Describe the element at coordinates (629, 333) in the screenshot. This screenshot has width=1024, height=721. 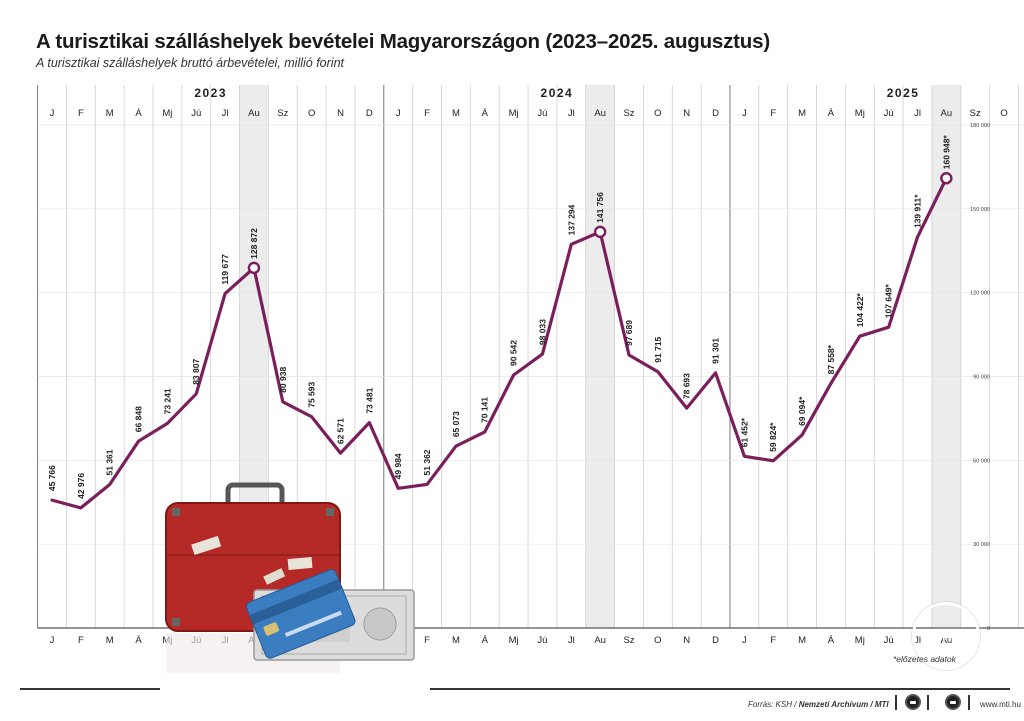
I see `data-label: 97 689` at that location.